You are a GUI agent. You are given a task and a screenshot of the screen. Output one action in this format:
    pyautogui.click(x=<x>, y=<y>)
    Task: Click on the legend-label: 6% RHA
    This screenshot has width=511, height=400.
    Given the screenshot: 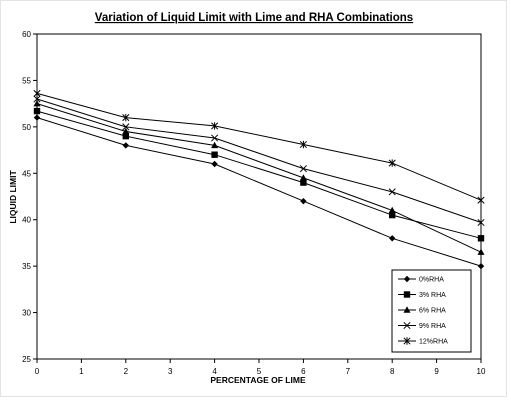 What is the action you would take?
    pyautogui.click(x=432, y=311)
    